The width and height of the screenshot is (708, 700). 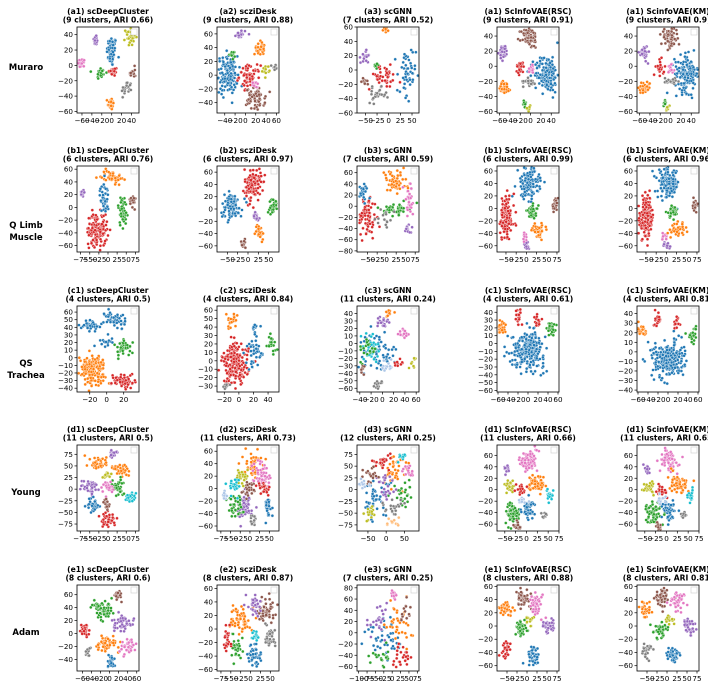 What do you see at coordinates (256, 120) in the screenshot?
I see `x-tick-label: 20` at bounding box center [256, 120].